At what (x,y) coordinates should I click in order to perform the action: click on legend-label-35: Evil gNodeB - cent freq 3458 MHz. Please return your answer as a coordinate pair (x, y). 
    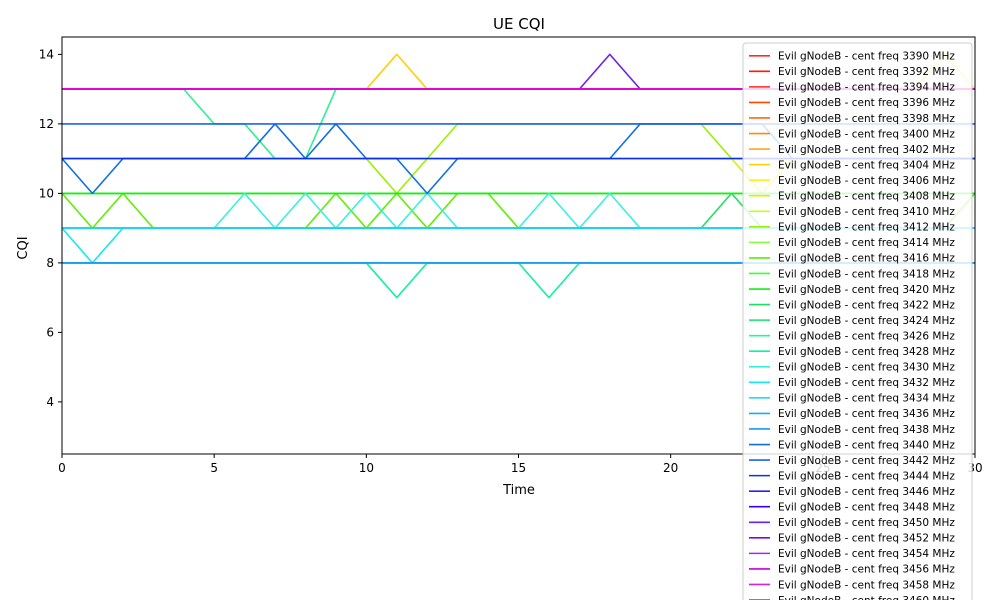
    Looking at the image, I should click on (866, 585).